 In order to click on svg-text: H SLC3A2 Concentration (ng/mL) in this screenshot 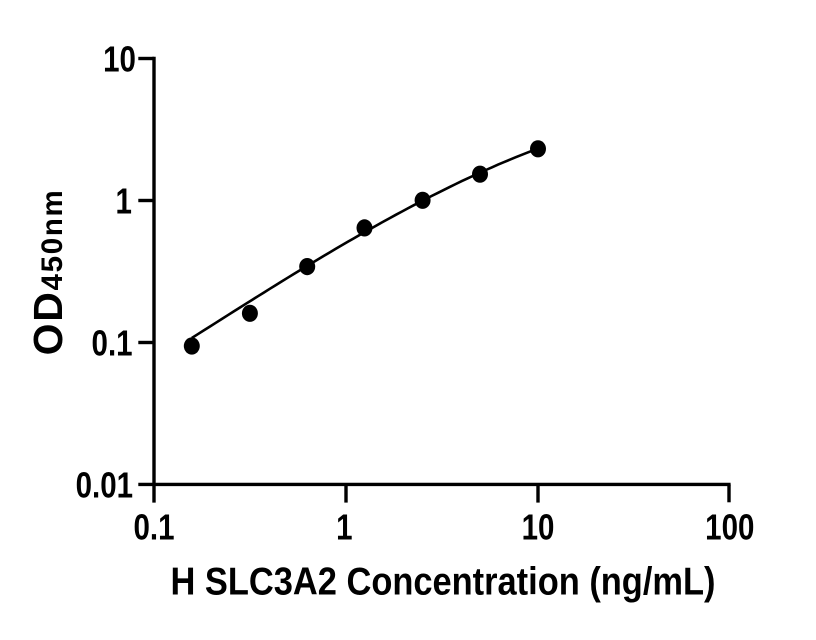, I will do `click(443, 582)`.